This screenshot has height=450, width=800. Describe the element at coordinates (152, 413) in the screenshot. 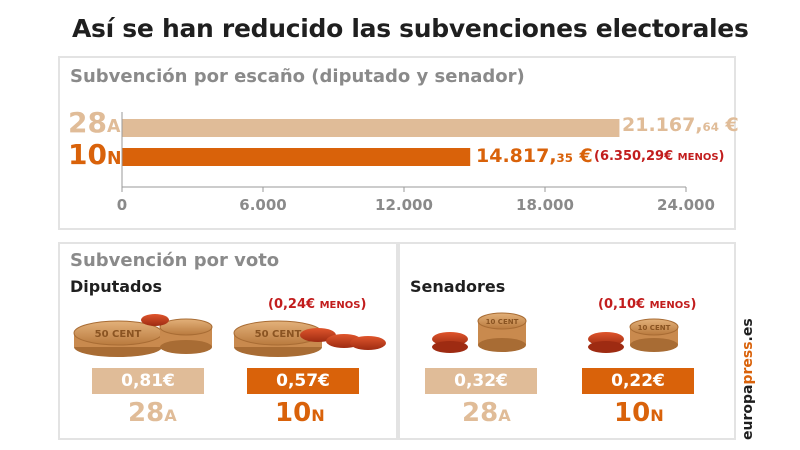

I see `diputados-election-28a: 28A` at that location.